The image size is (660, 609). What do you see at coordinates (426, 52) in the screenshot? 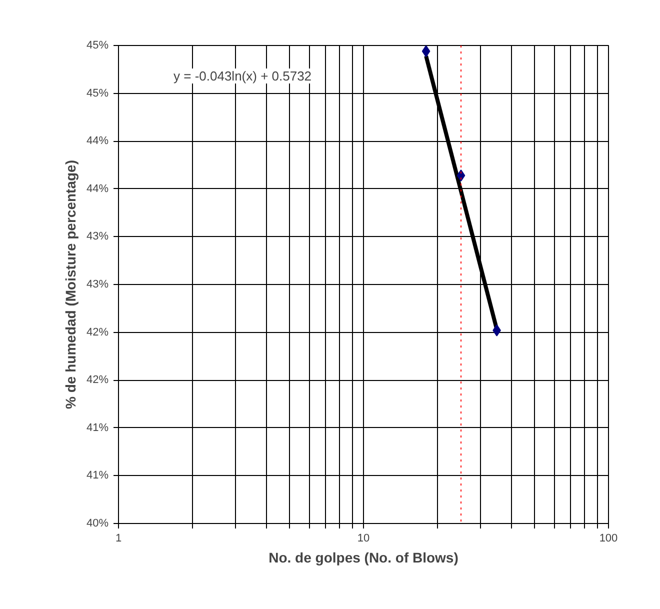
I see `point` at bounding box center [426, 52].